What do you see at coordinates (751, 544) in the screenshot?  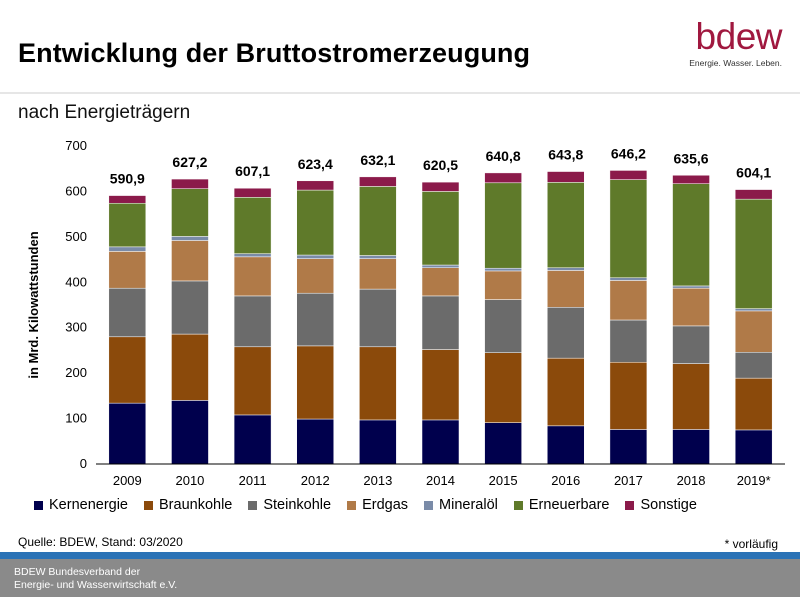 I see `footnote-preliminary: * vorläufig` at bounding box center [751, 544].